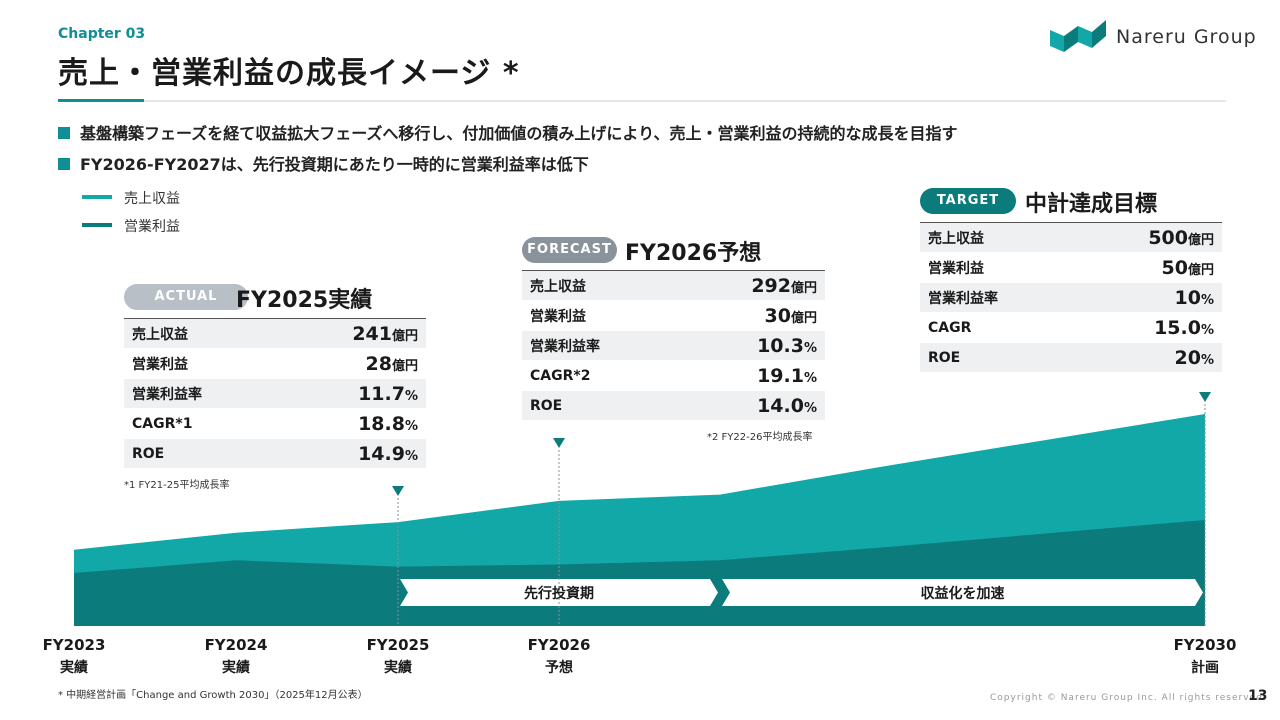  What do you see at coordinates (381, 423) in the screenshot?
I see `kpi-number: 18.8` at bounding box center [381, 423].